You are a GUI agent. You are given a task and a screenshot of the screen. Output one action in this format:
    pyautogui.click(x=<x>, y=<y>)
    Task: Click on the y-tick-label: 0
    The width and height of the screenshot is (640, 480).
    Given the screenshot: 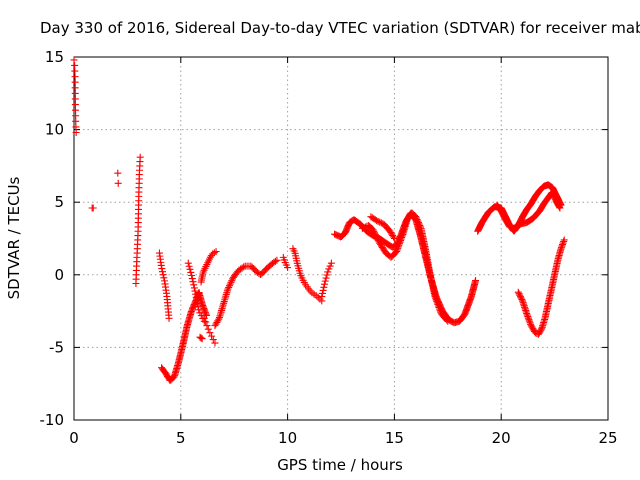 What is the action you would take?
    pyautogui.click(x=59, y=275)
    